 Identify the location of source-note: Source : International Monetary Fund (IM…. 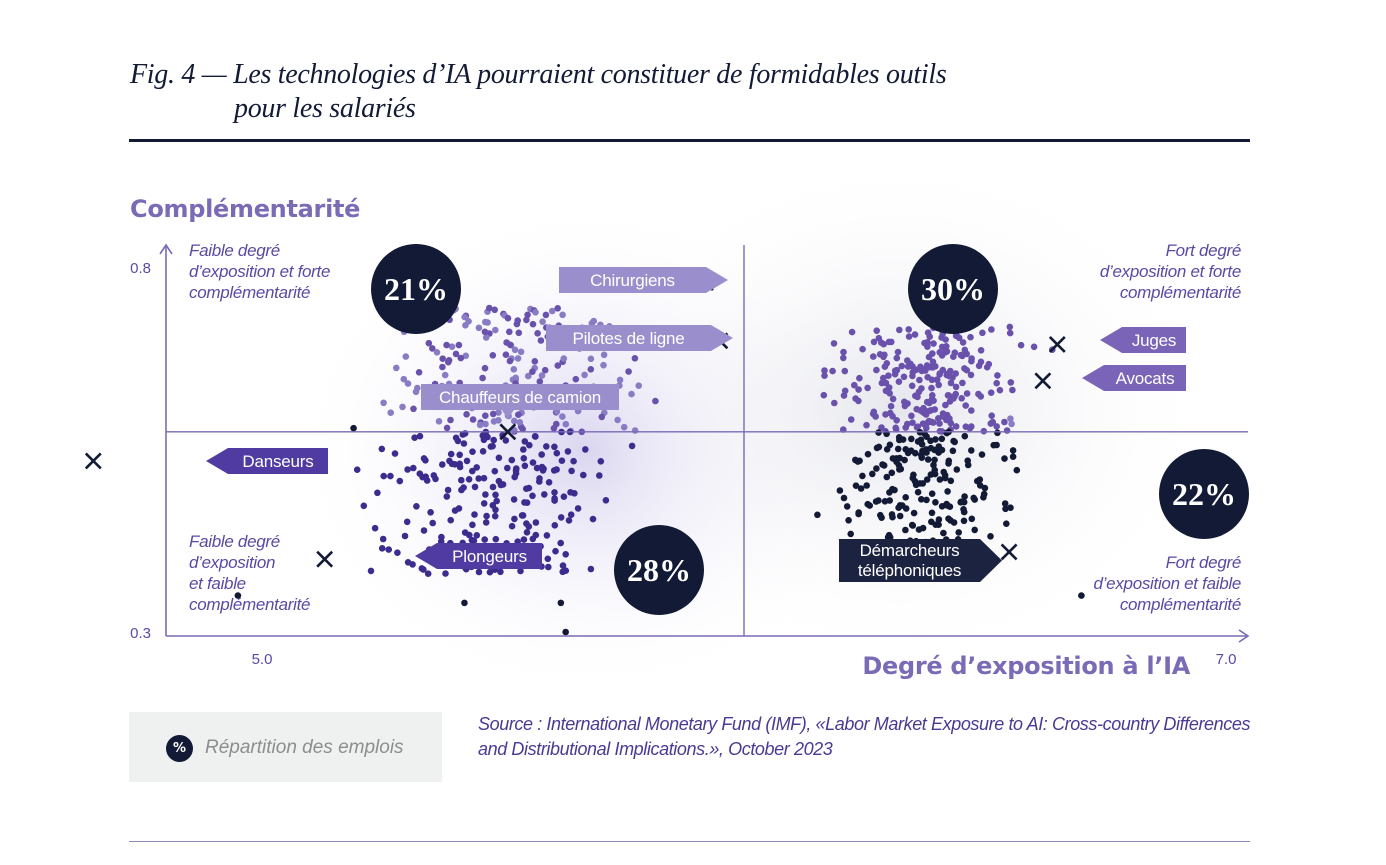
(864, 736).